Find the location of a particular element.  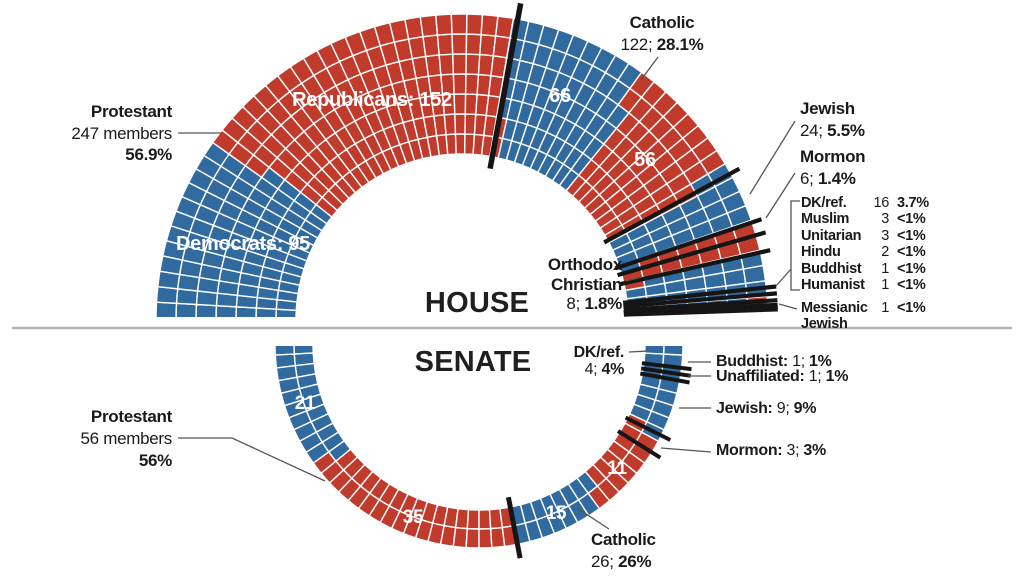

senate-protestant-annotation: Protestant 56 members 56% is located at coordinates (203, 444).